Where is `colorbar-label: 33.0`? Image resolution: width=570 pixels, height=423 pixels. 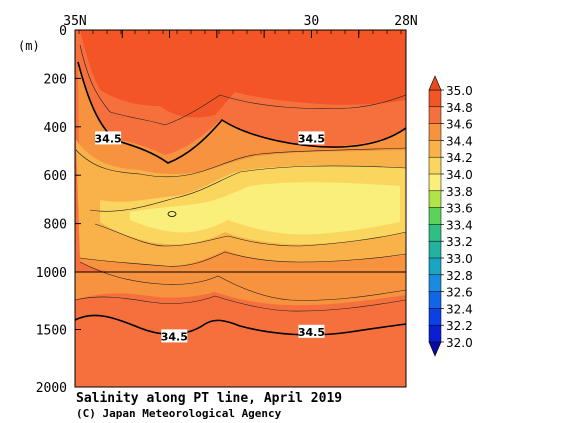
colorbar-label: 33.0 is located at coordinates (459, 259).